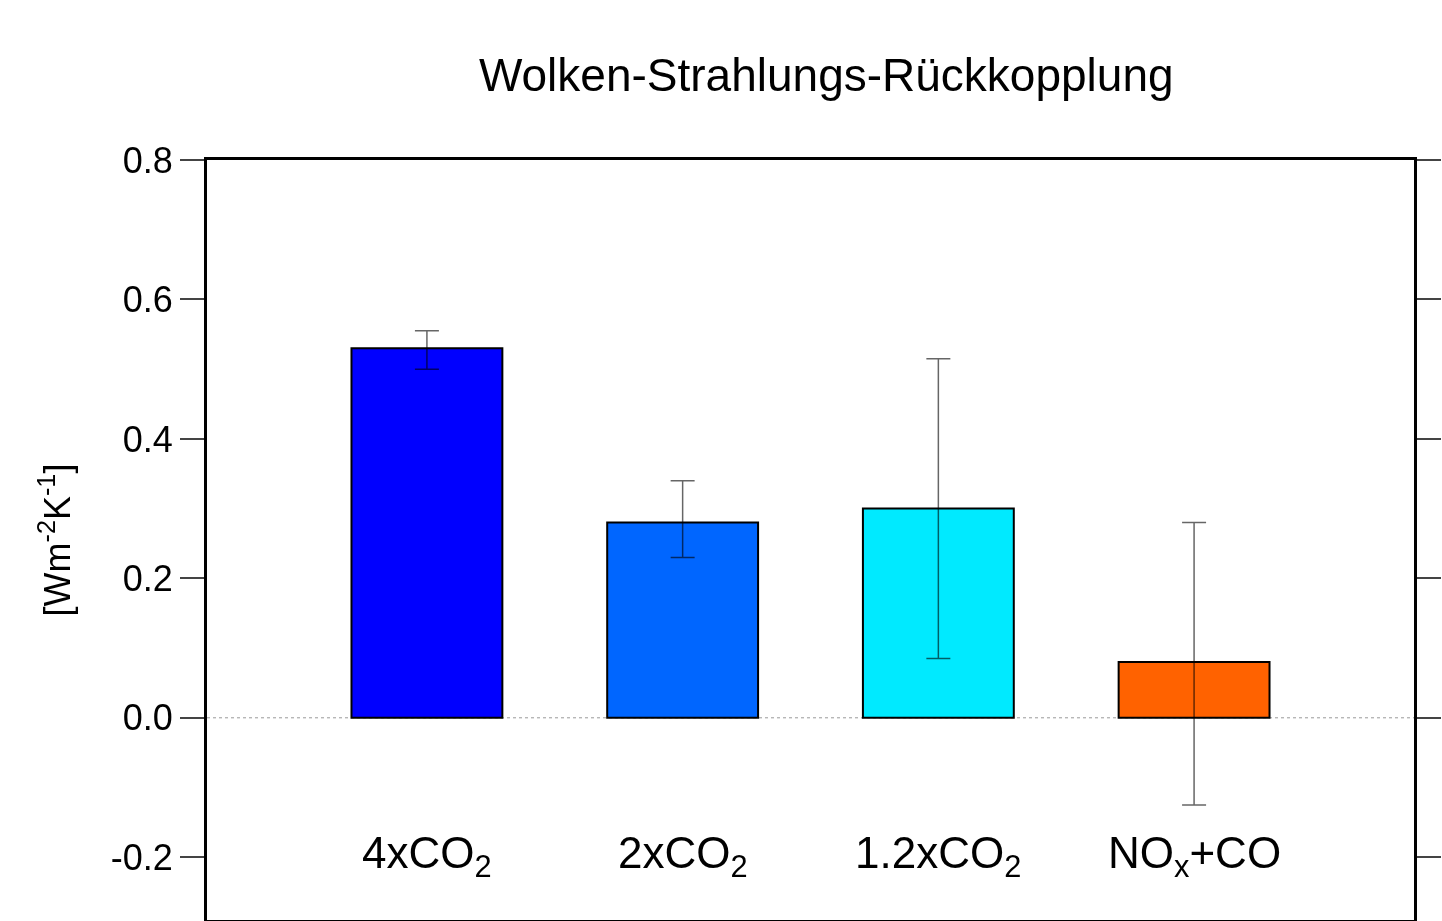  Describe the element at coordinates (147, 300) in the screenshot. I see `y-tick-label: 0.6` at that location.